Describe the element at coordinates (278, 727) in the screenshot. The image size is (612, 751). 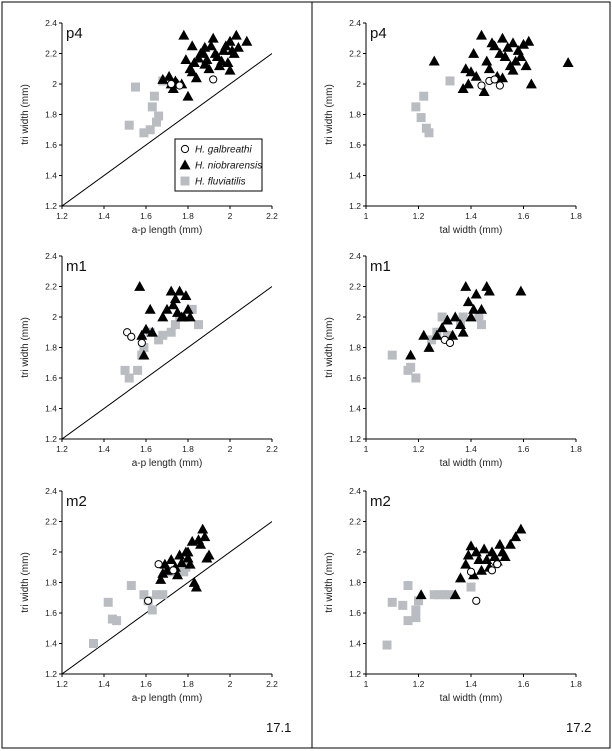
I see `column-label-left: 17.1` at that location.